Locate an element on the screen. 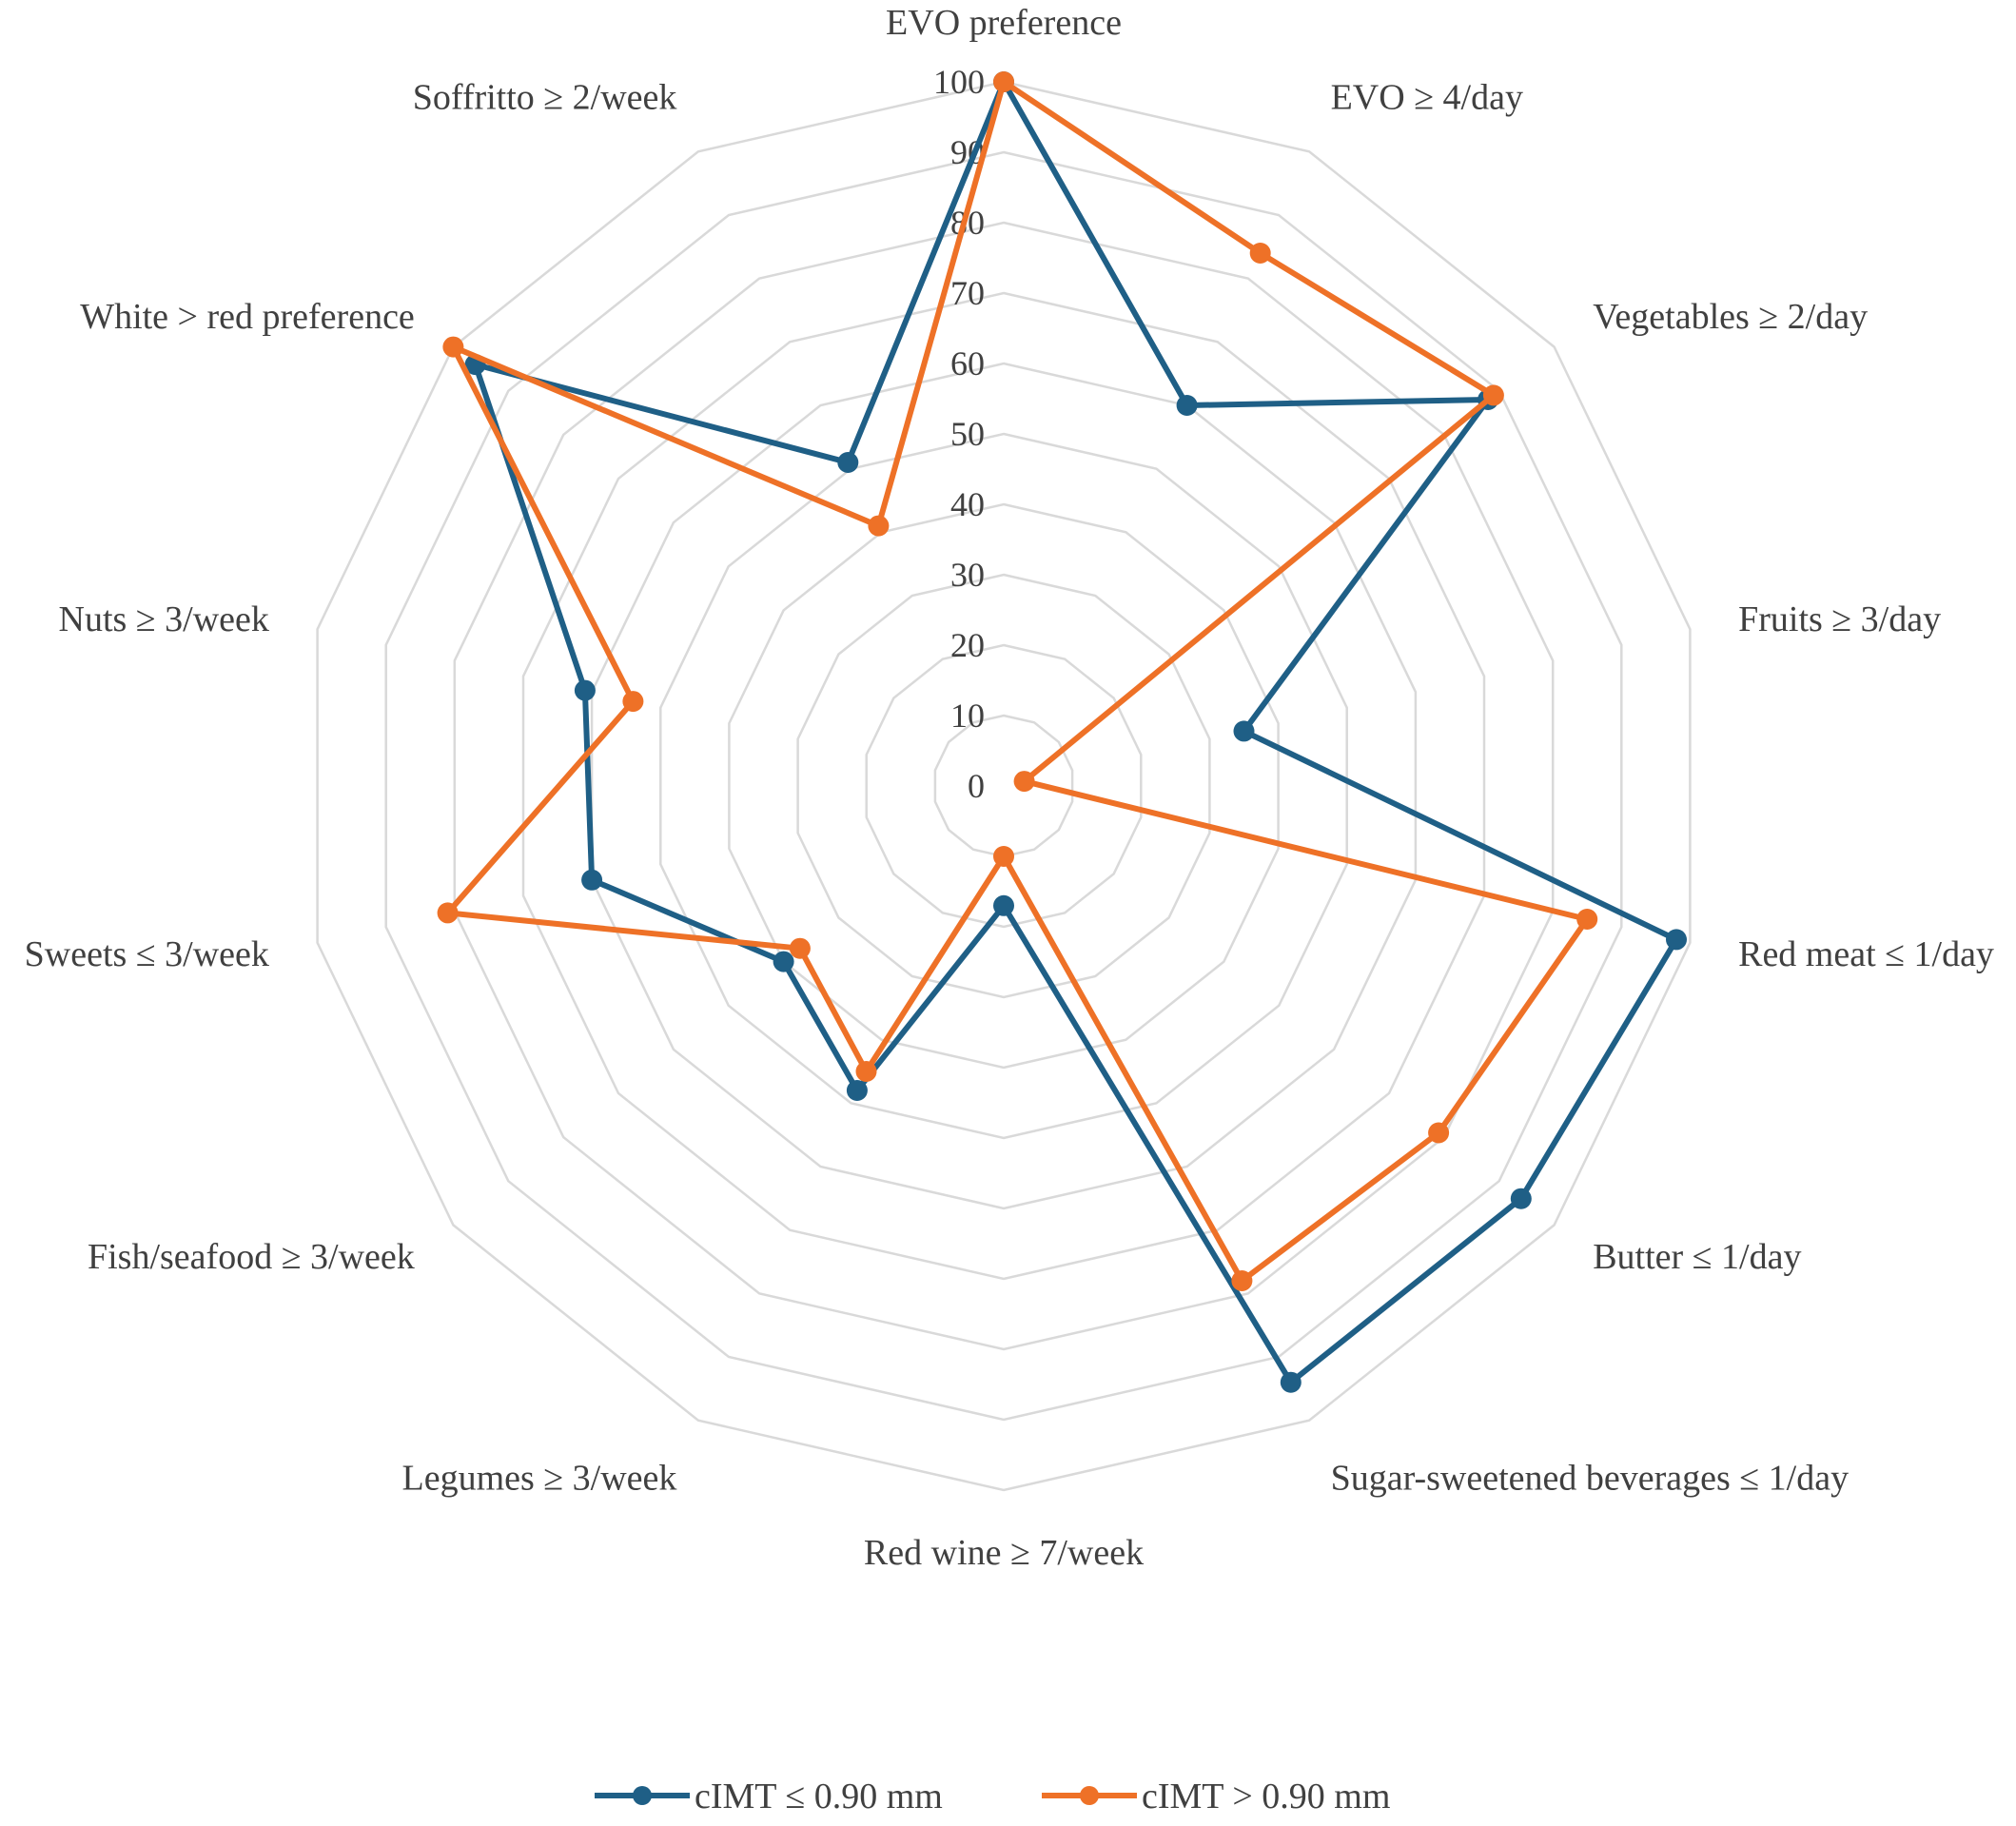 This screenshot has height=1826, width=2016. data-point-series-1-sweets-3-week is located at coordinates (592, 880).